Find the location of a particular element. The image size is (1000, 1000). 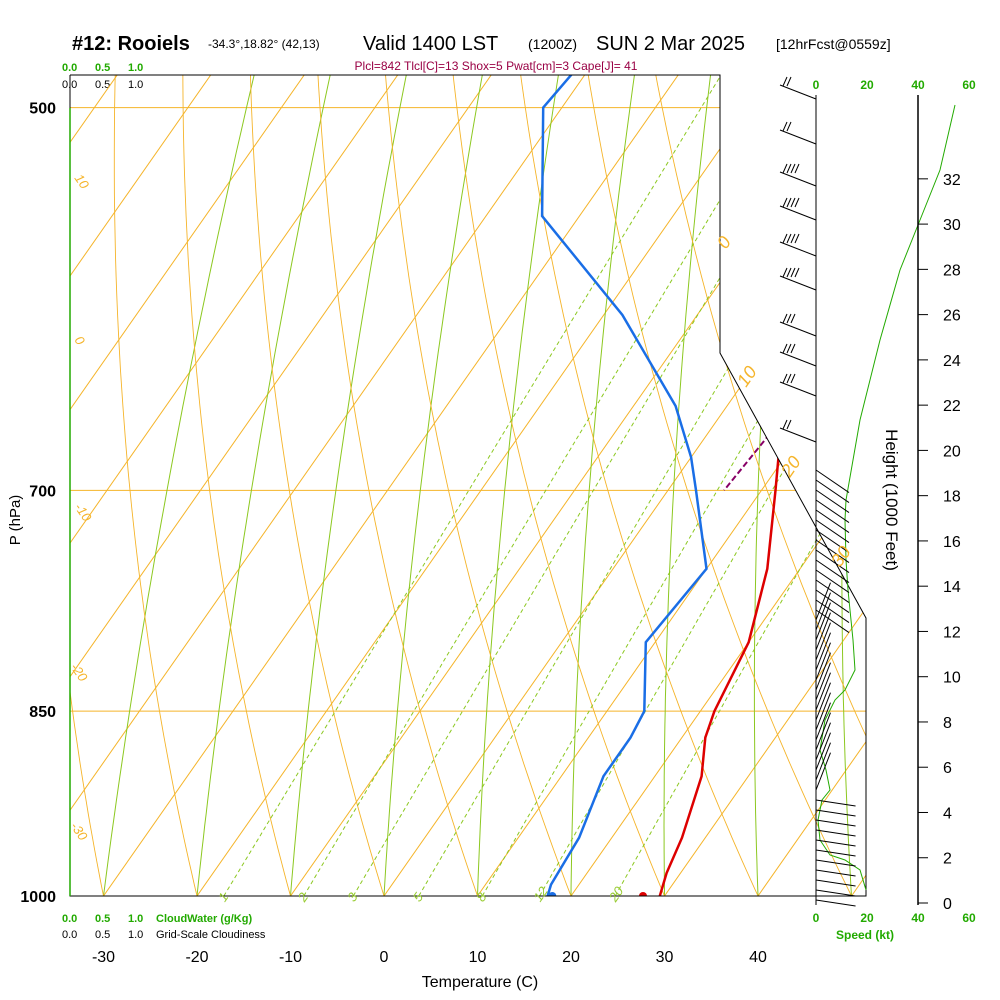

isotherm-line is located at coordinates (858, 485).